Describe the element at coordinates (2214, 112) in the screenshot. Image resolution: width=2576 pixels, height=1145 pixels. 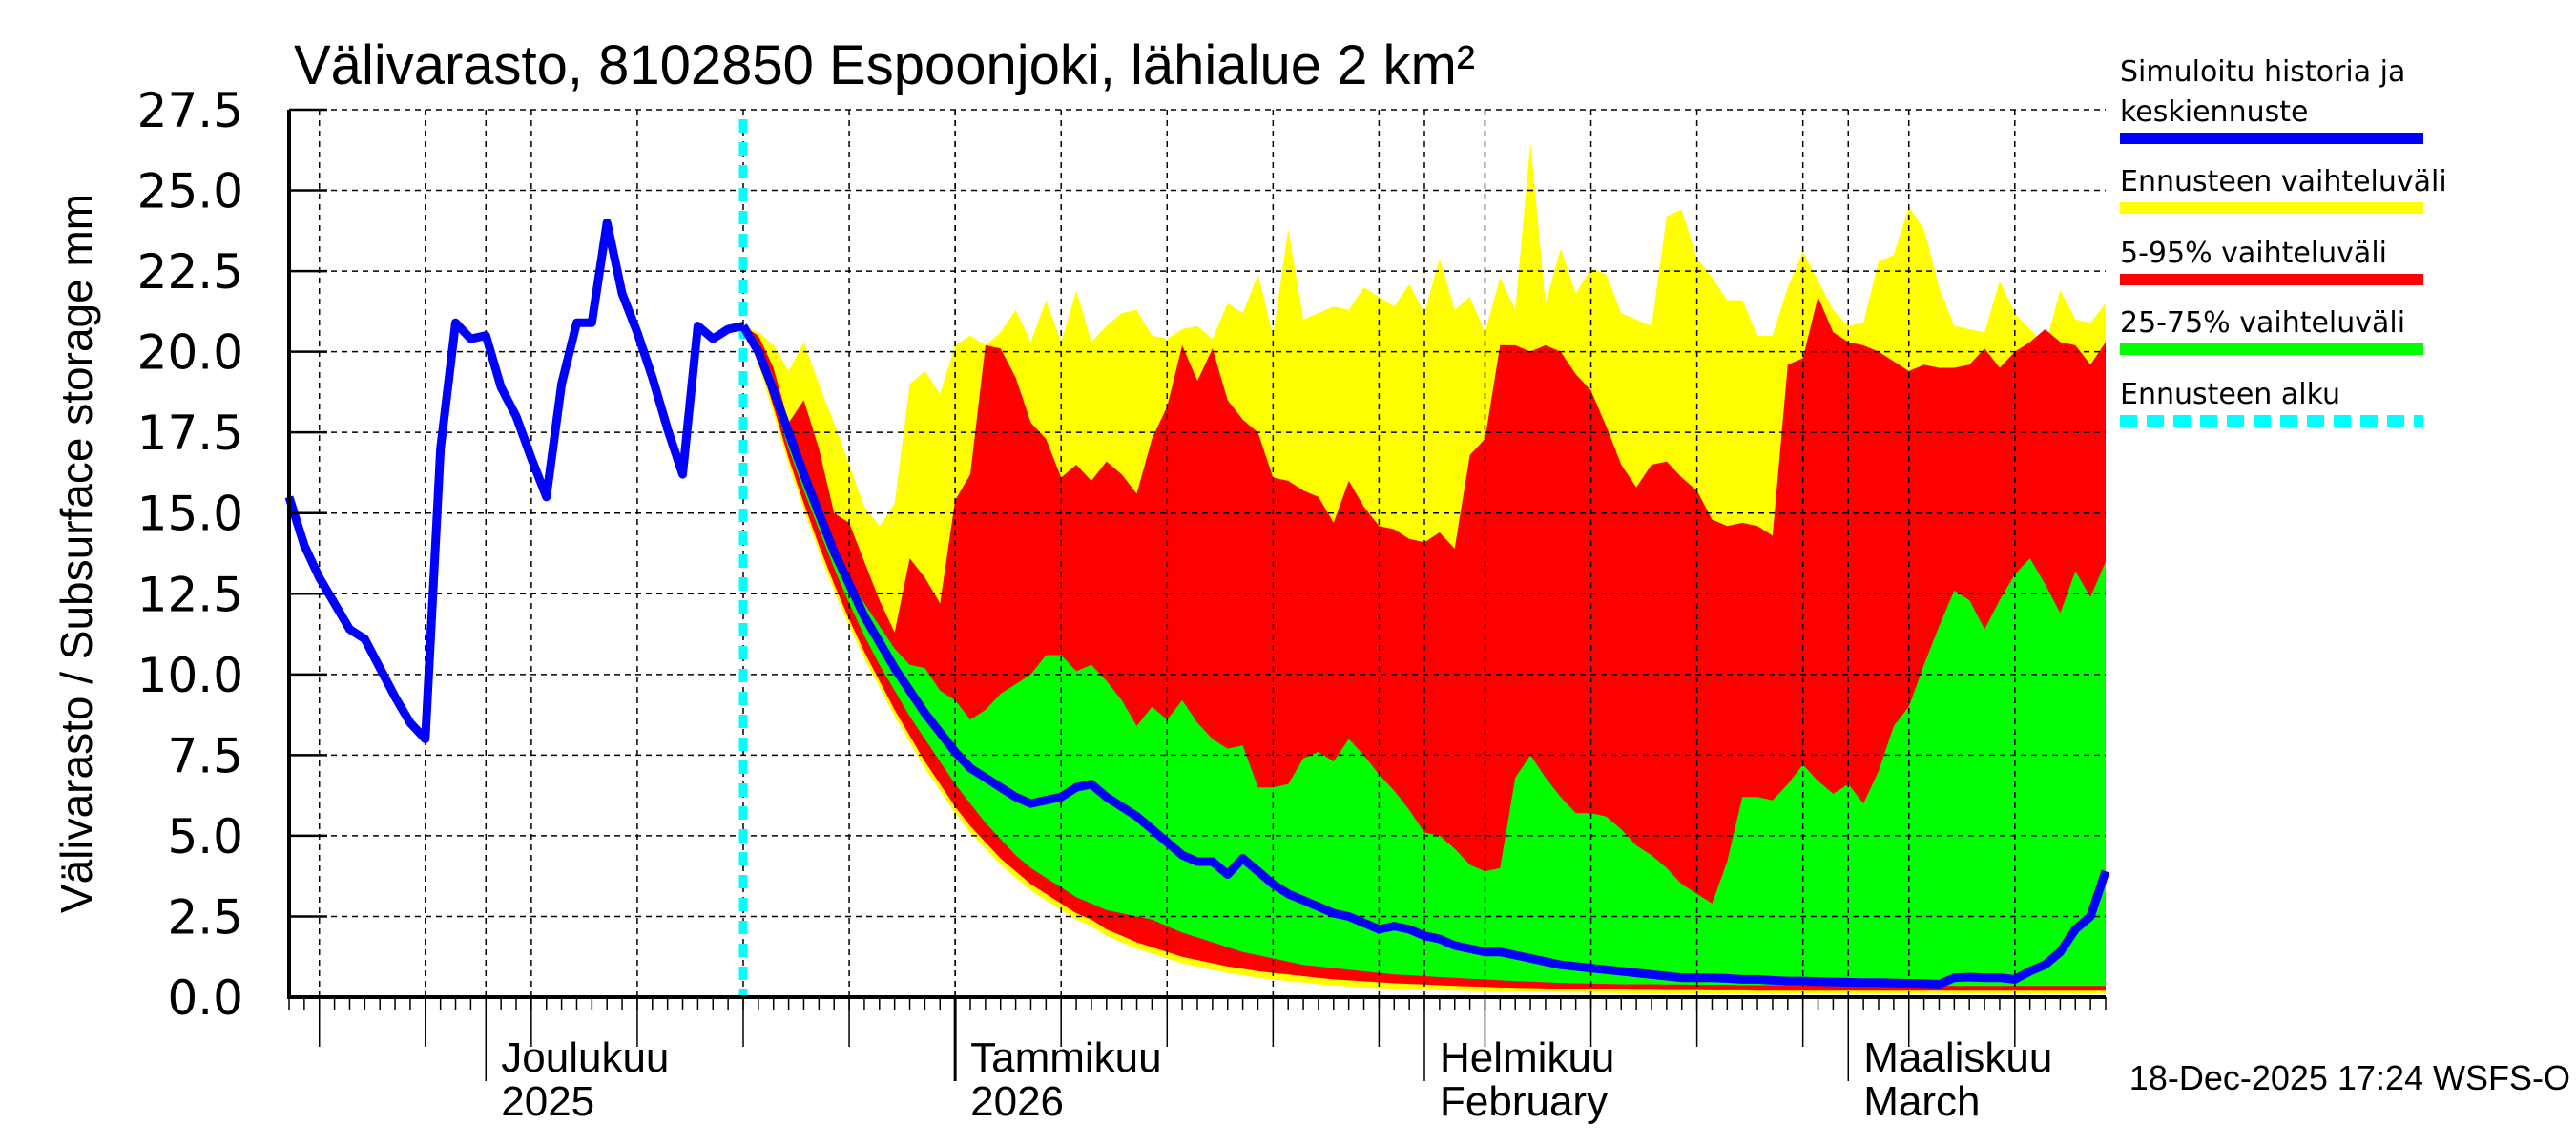
I see `legend-label-line2: keskiennuste` at that location.